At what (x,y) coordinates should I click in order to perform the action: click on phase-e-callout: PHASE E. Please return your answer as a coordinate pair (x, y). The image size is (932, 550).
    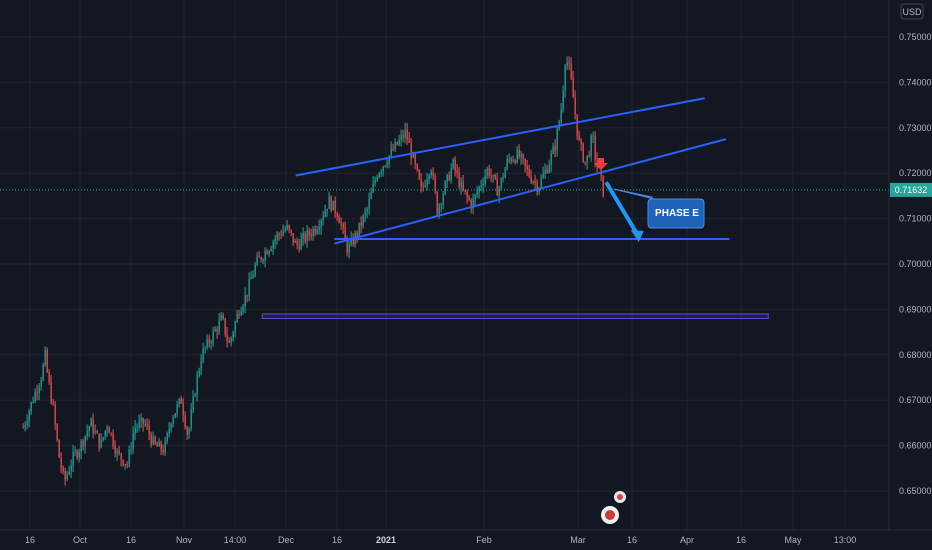
    Looking at the image, I should click on (659, 208).